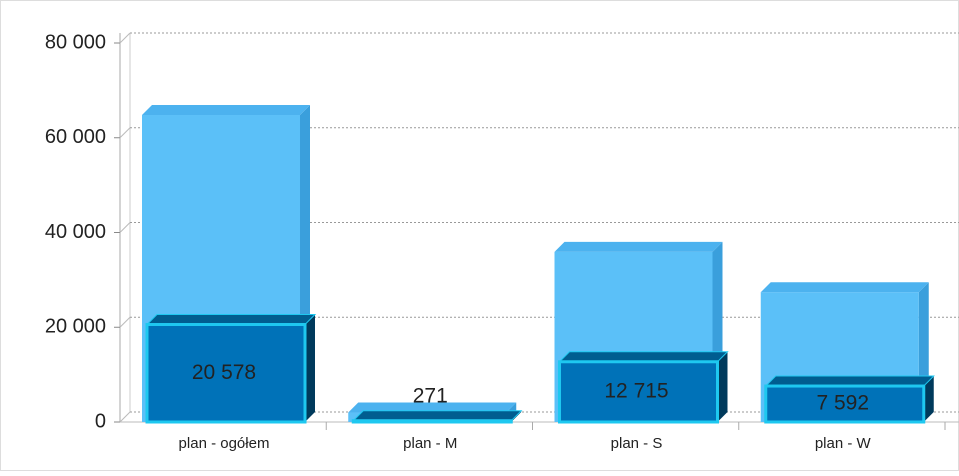  I want to click on y-tick-label: 20 000, so click(75, 327).